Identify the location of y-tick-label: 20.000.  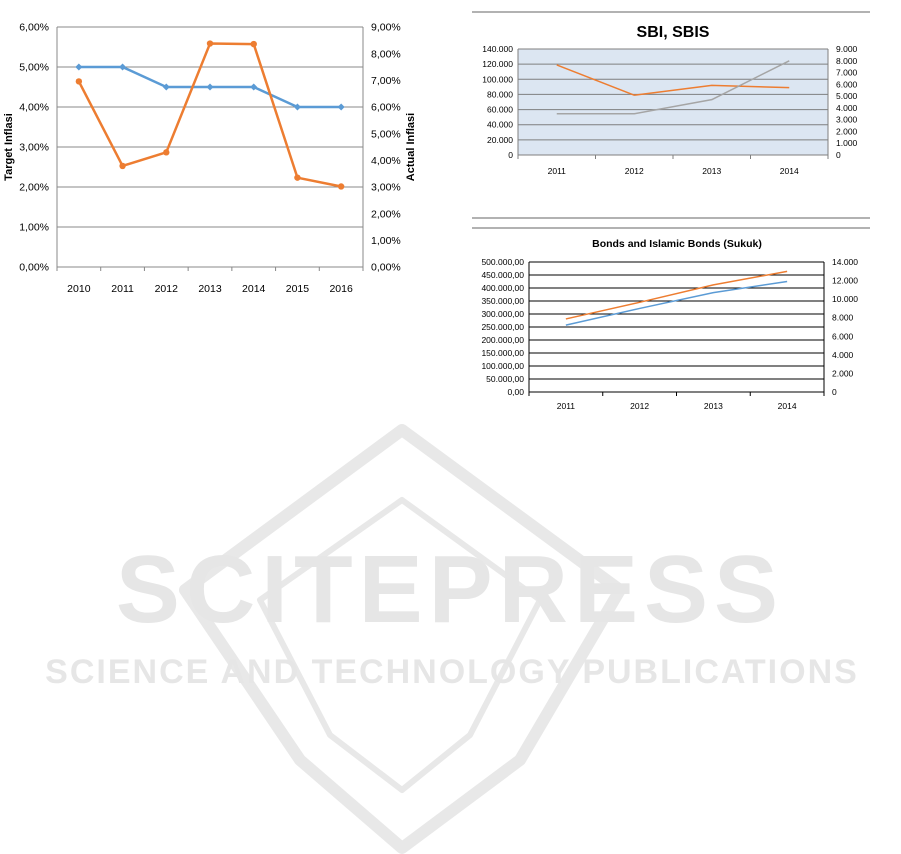
(500, 140).